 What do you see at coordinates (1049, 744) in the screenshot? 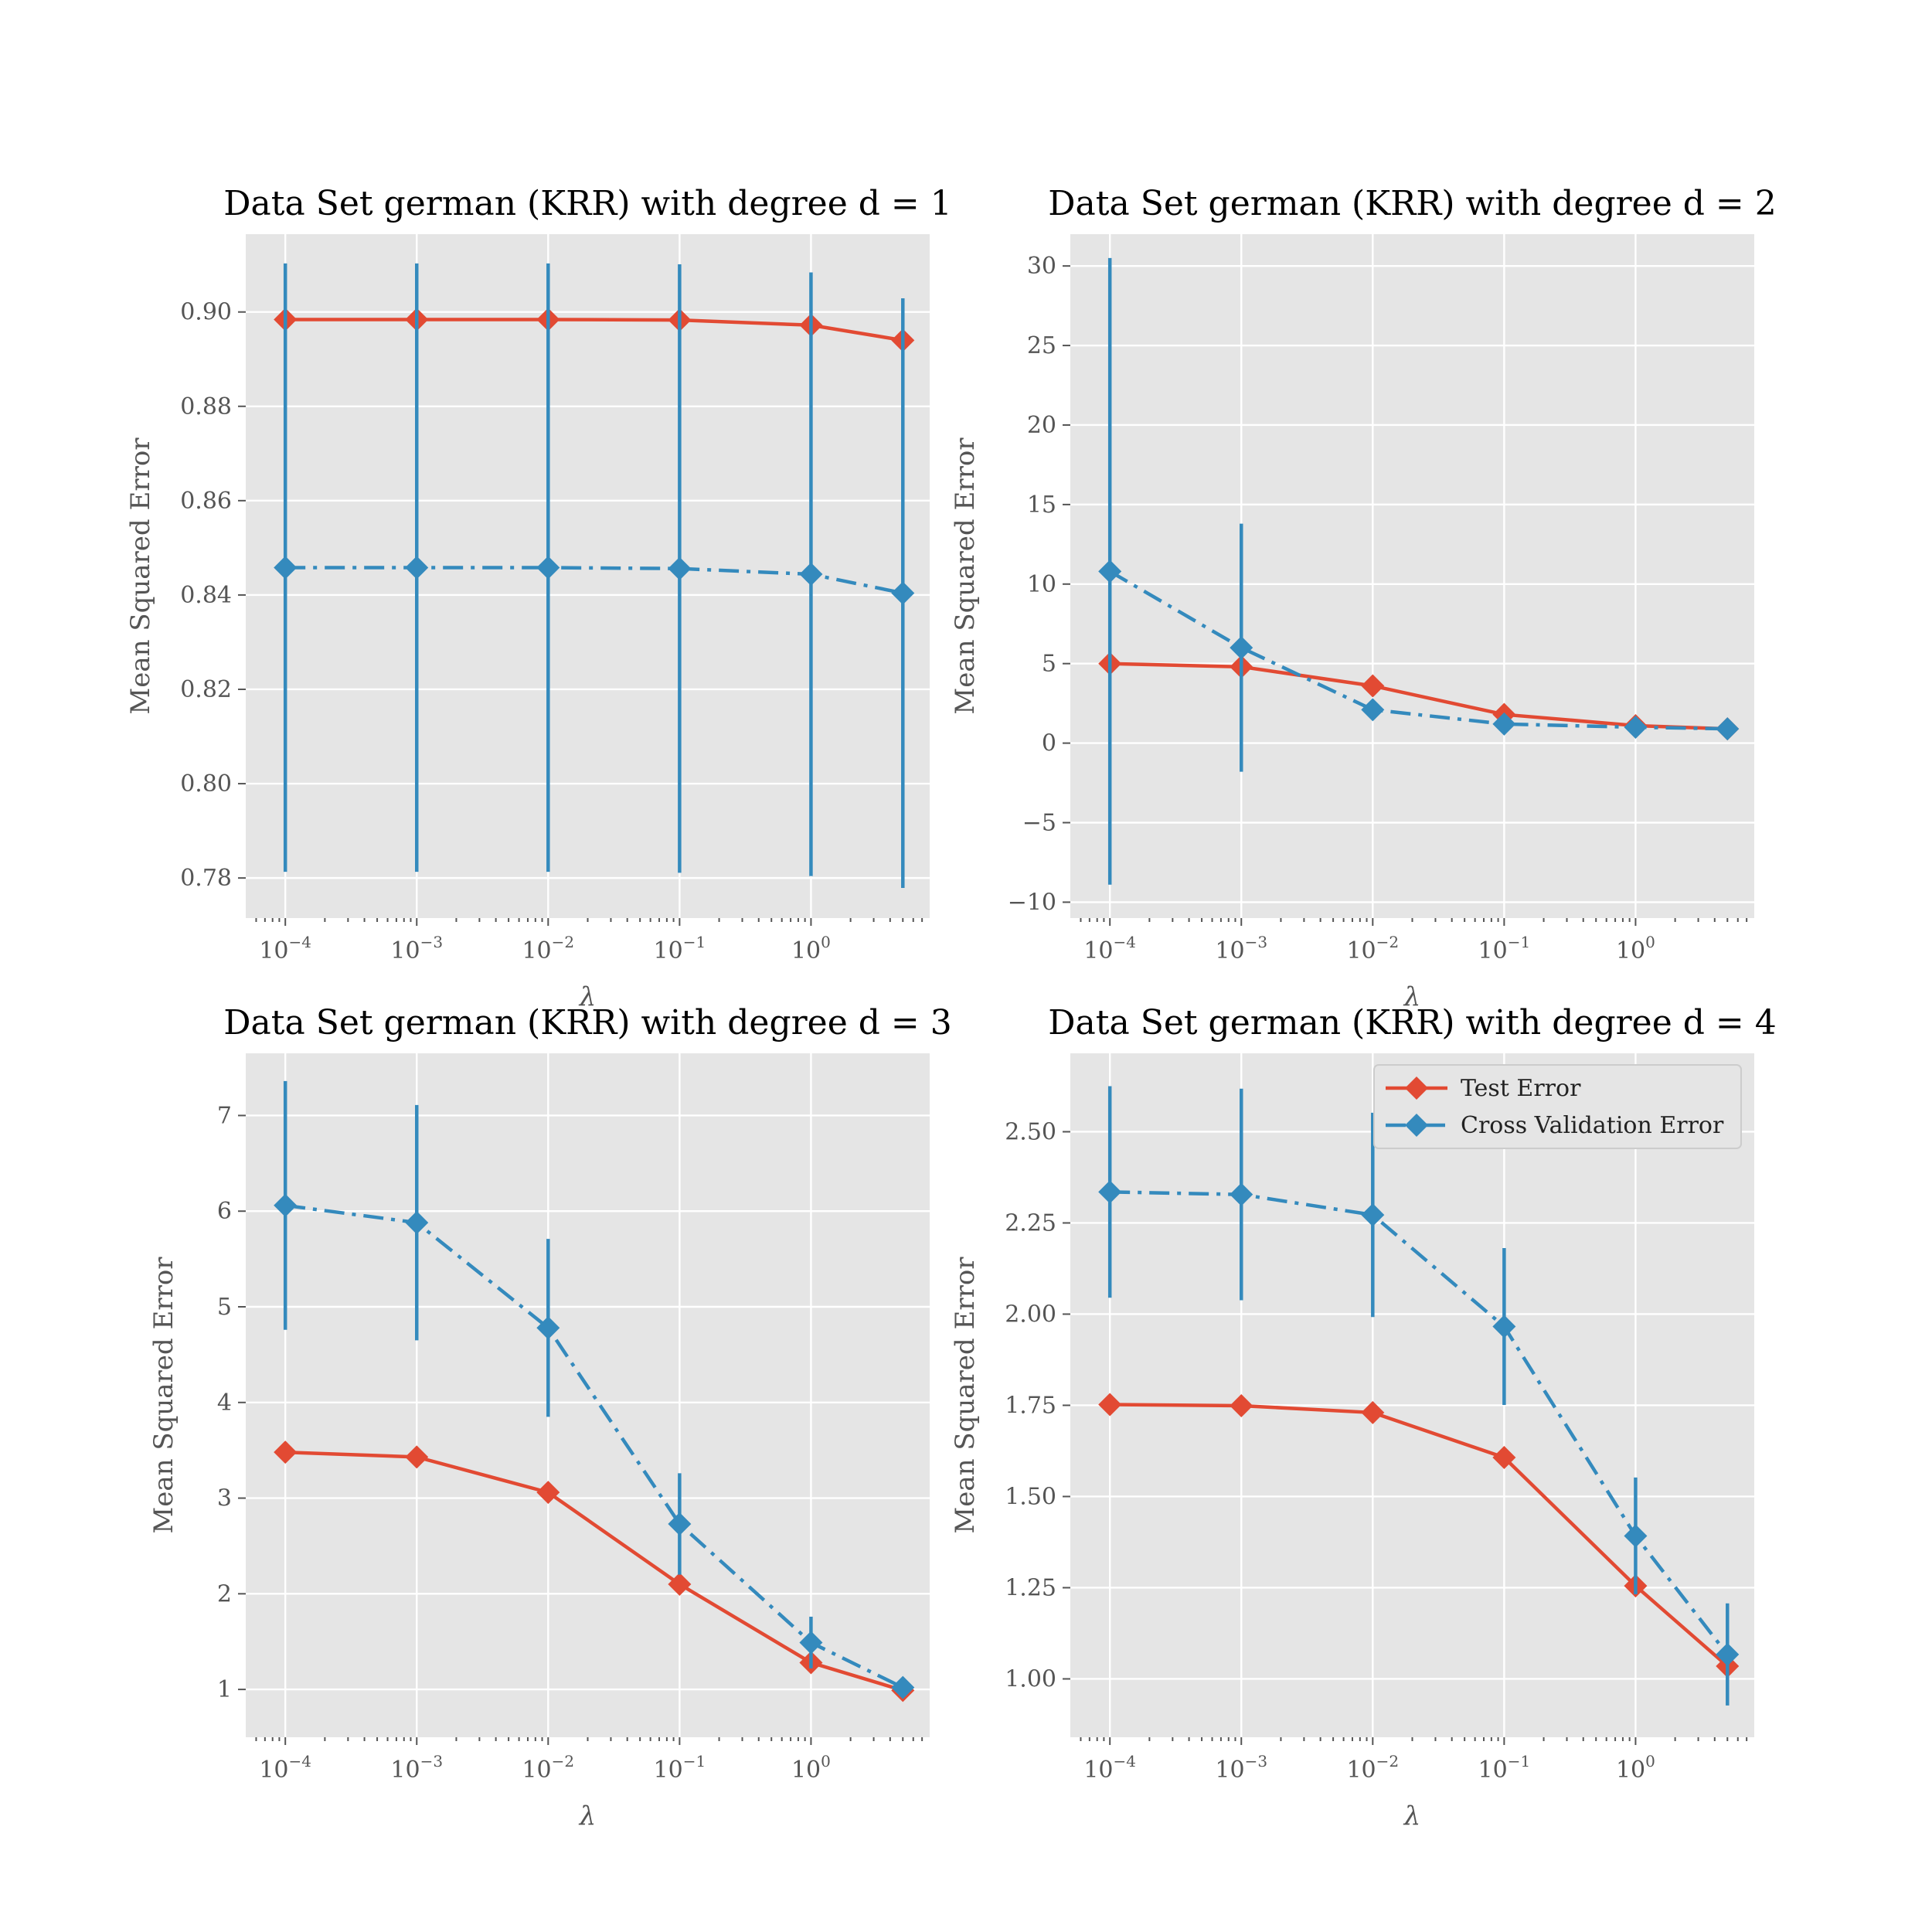
I see `y-tick-label: 0` at bounding box center [1049, 744].